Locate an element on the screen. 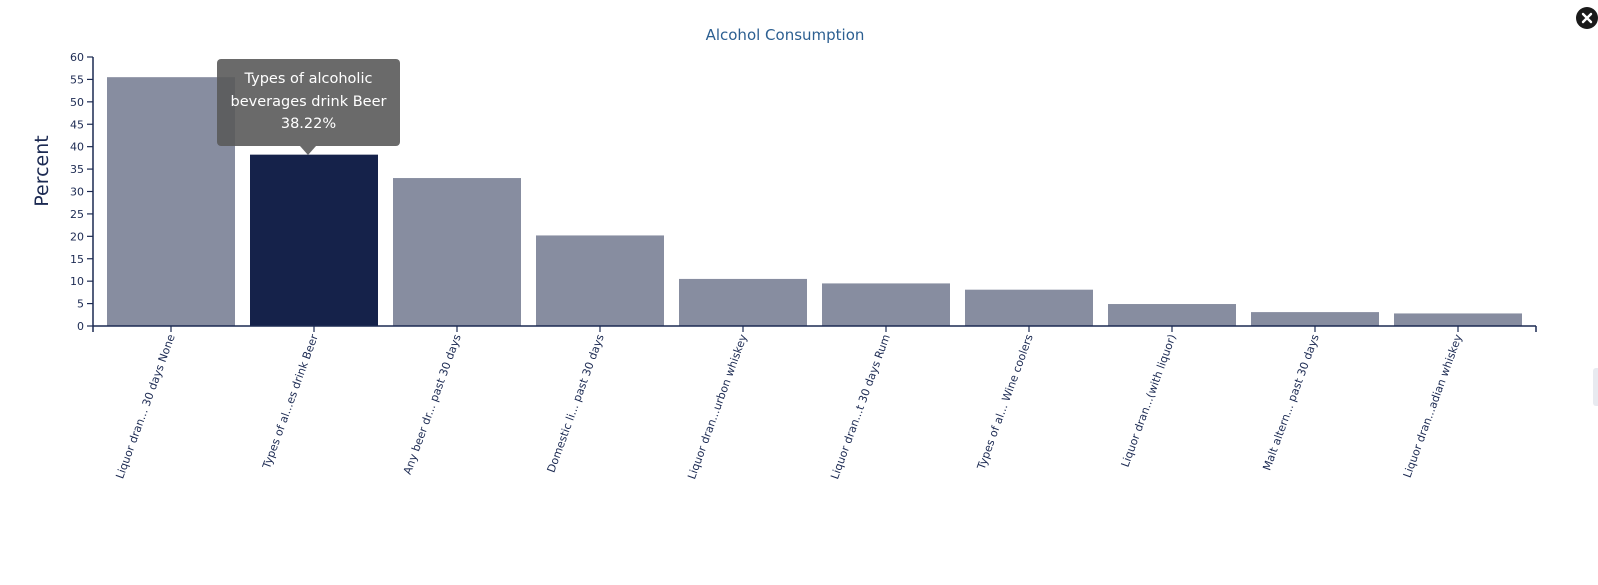  y-tick-label: 15 is located at coordinates (77, 259).